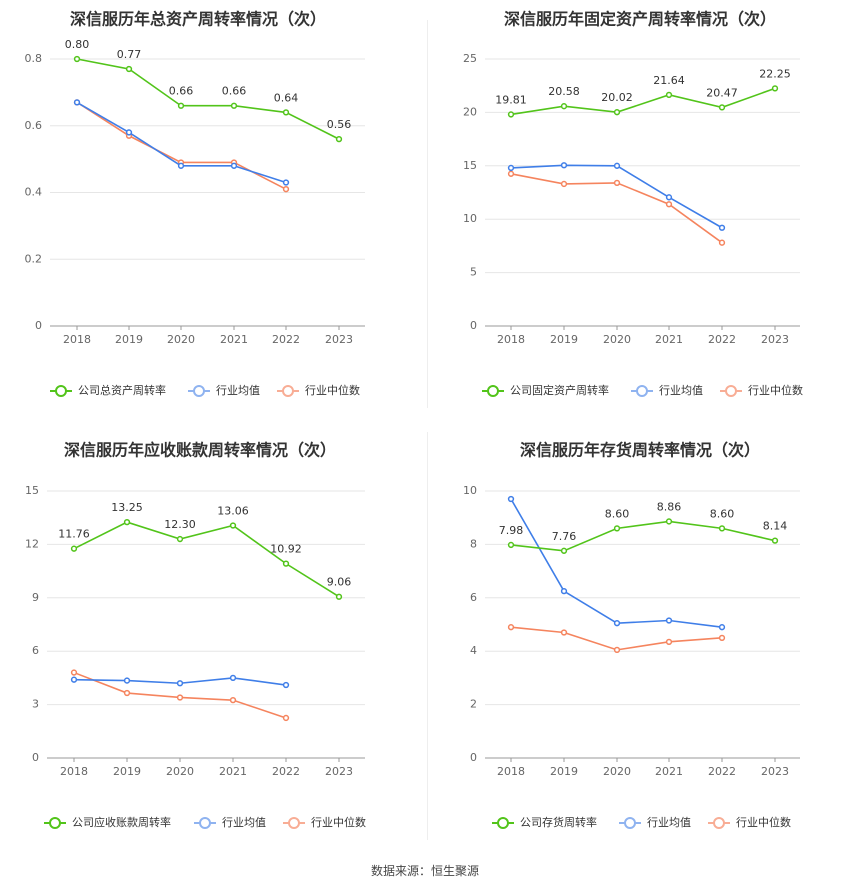 This screenshot has width=850, height=891. I want to click on vertical-divider-top, so click(427, 214).